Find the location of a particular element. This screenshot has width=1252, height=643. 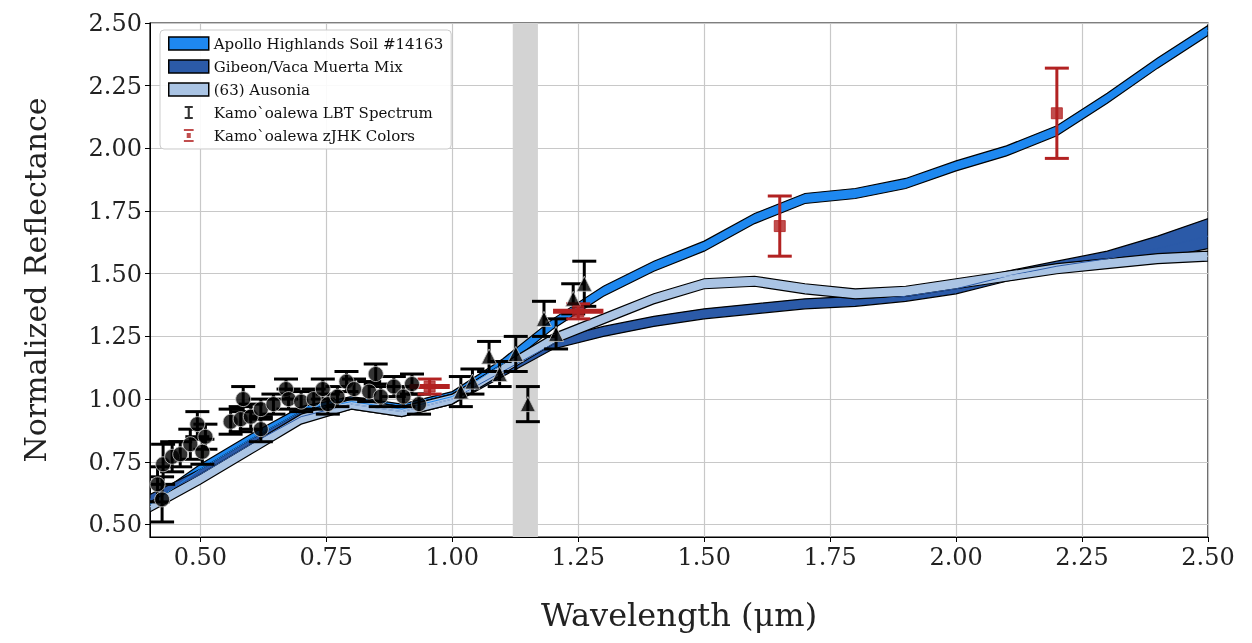

y-tick-label: 1.50 is located at coordinates (115, 273).